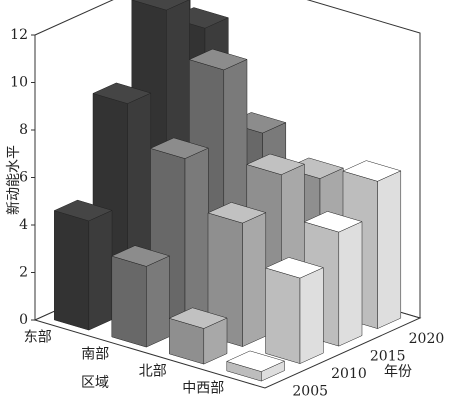 The image size is (450, 402). I want to click on y-tick-label: 10, so click(19, 83).